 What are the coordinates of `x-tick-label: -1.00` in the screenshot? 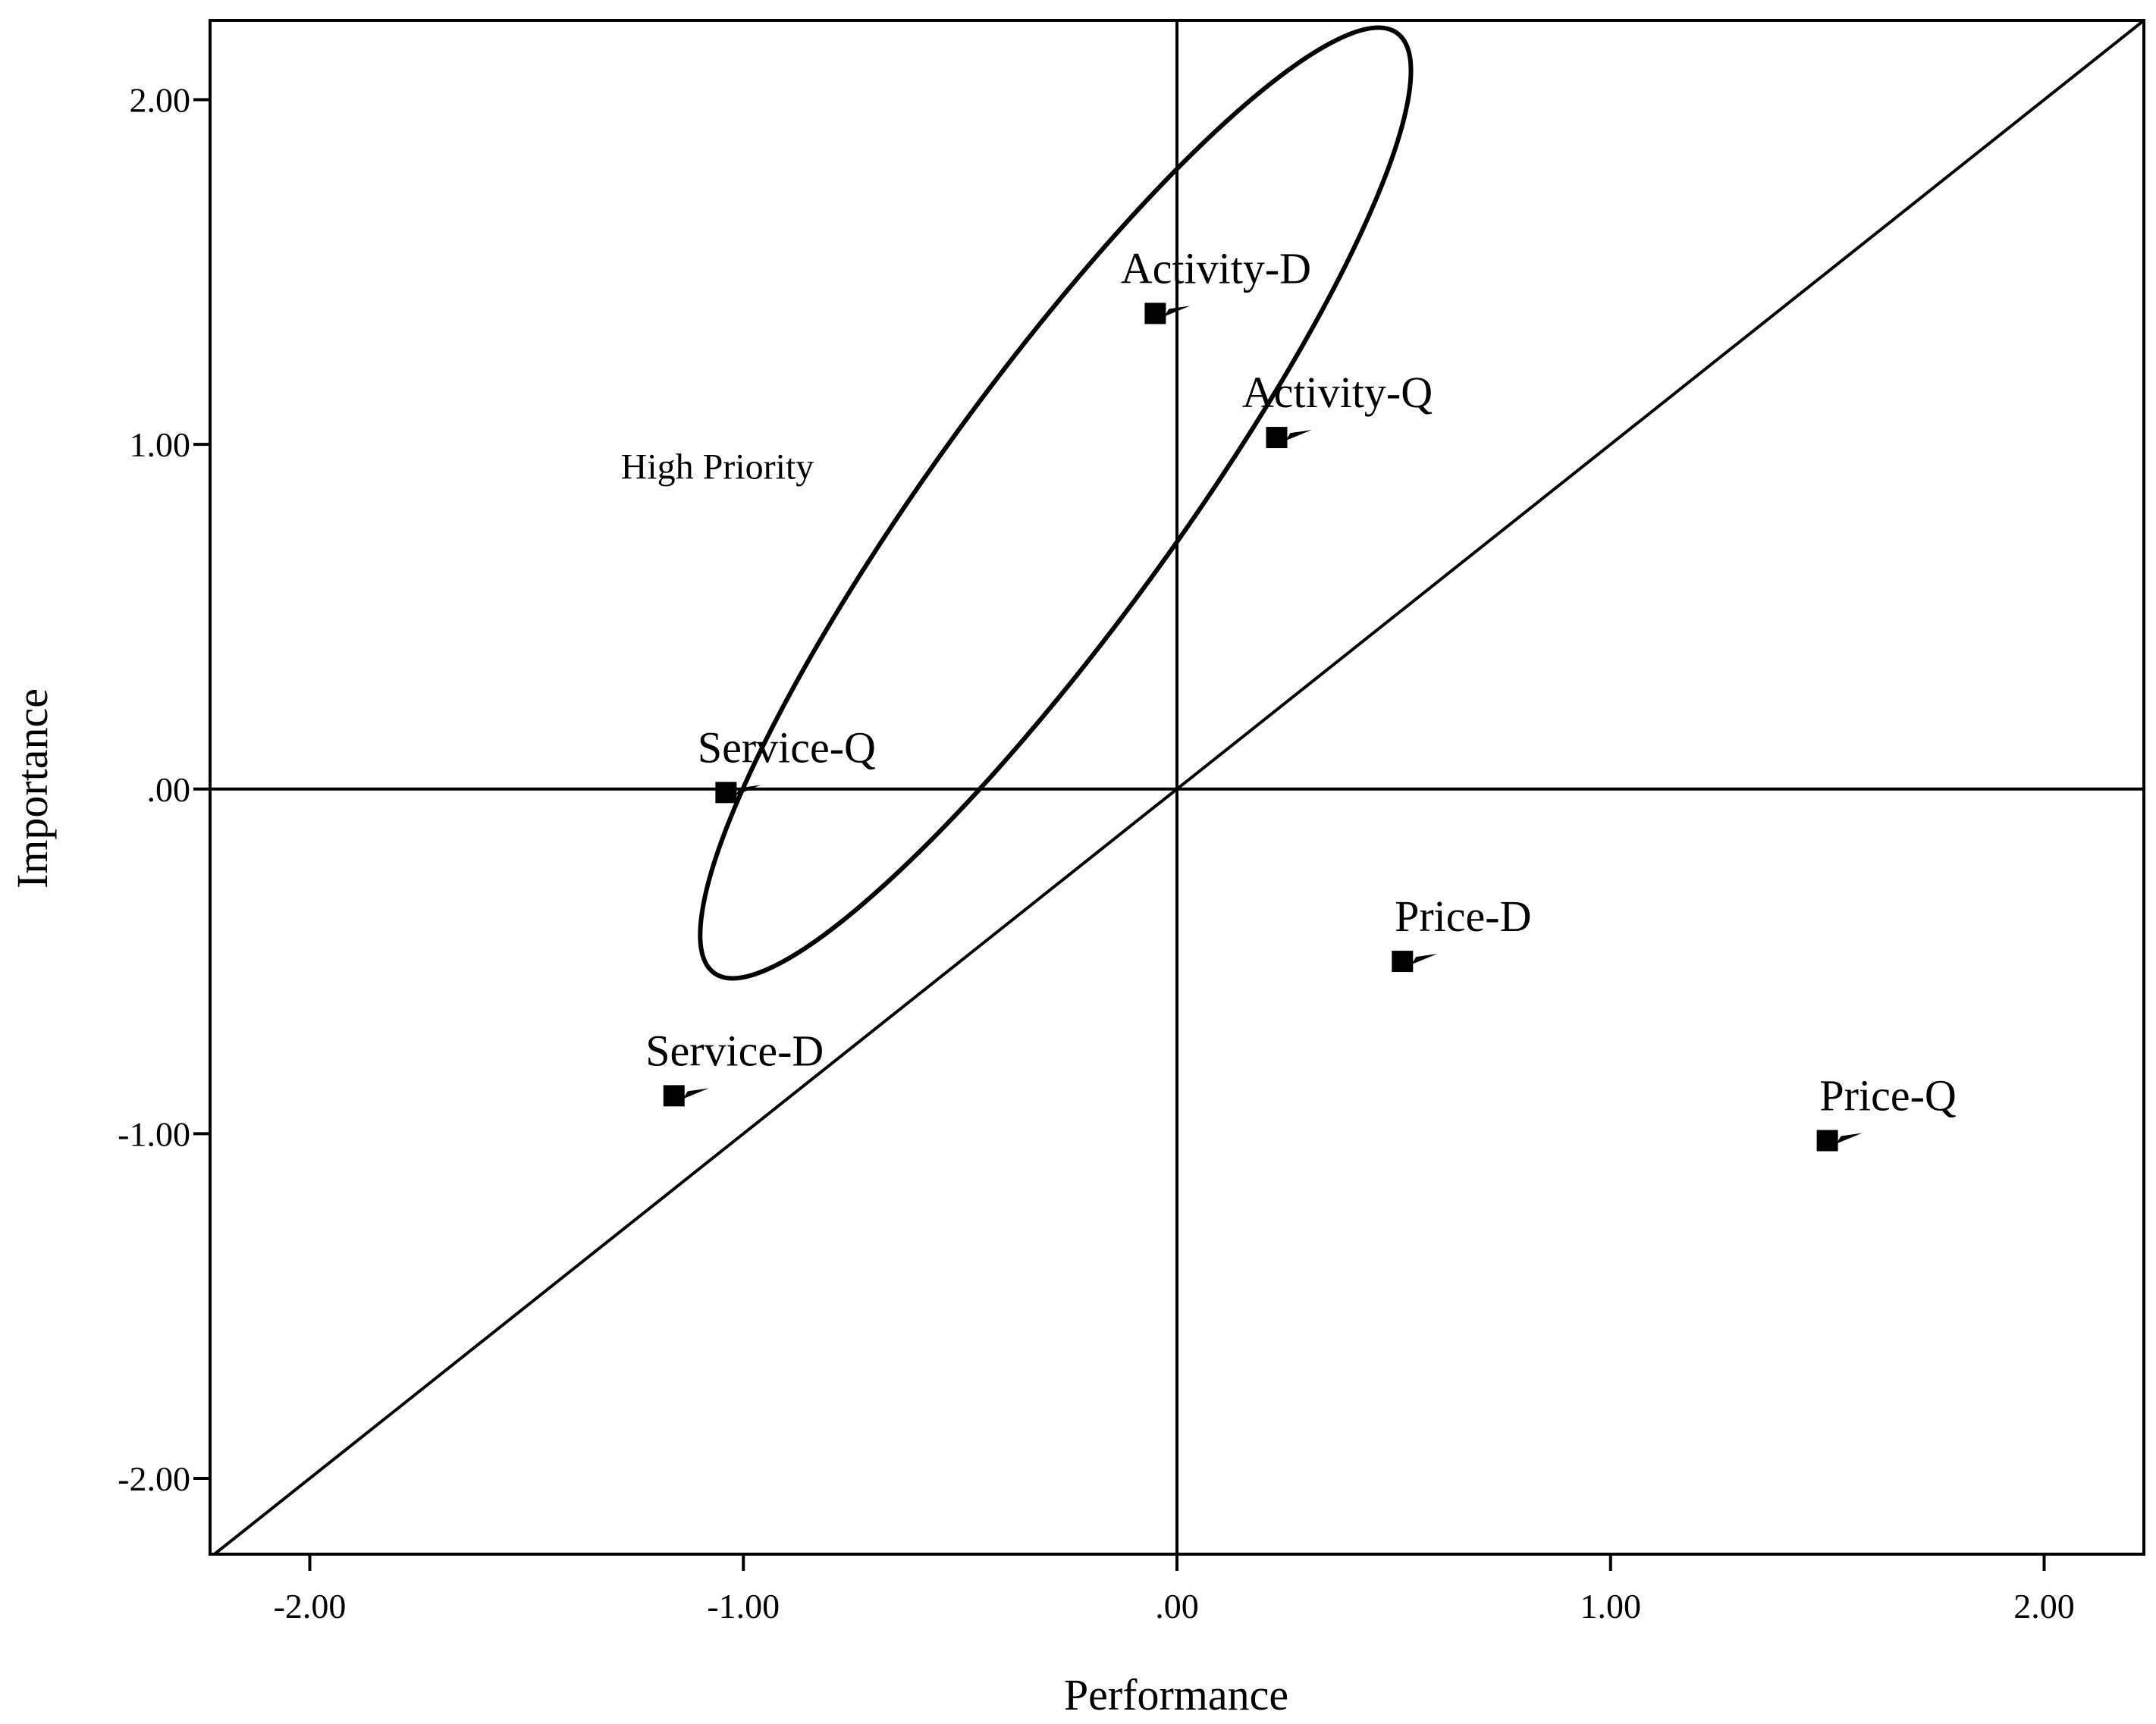 It's located at (743, 1606).